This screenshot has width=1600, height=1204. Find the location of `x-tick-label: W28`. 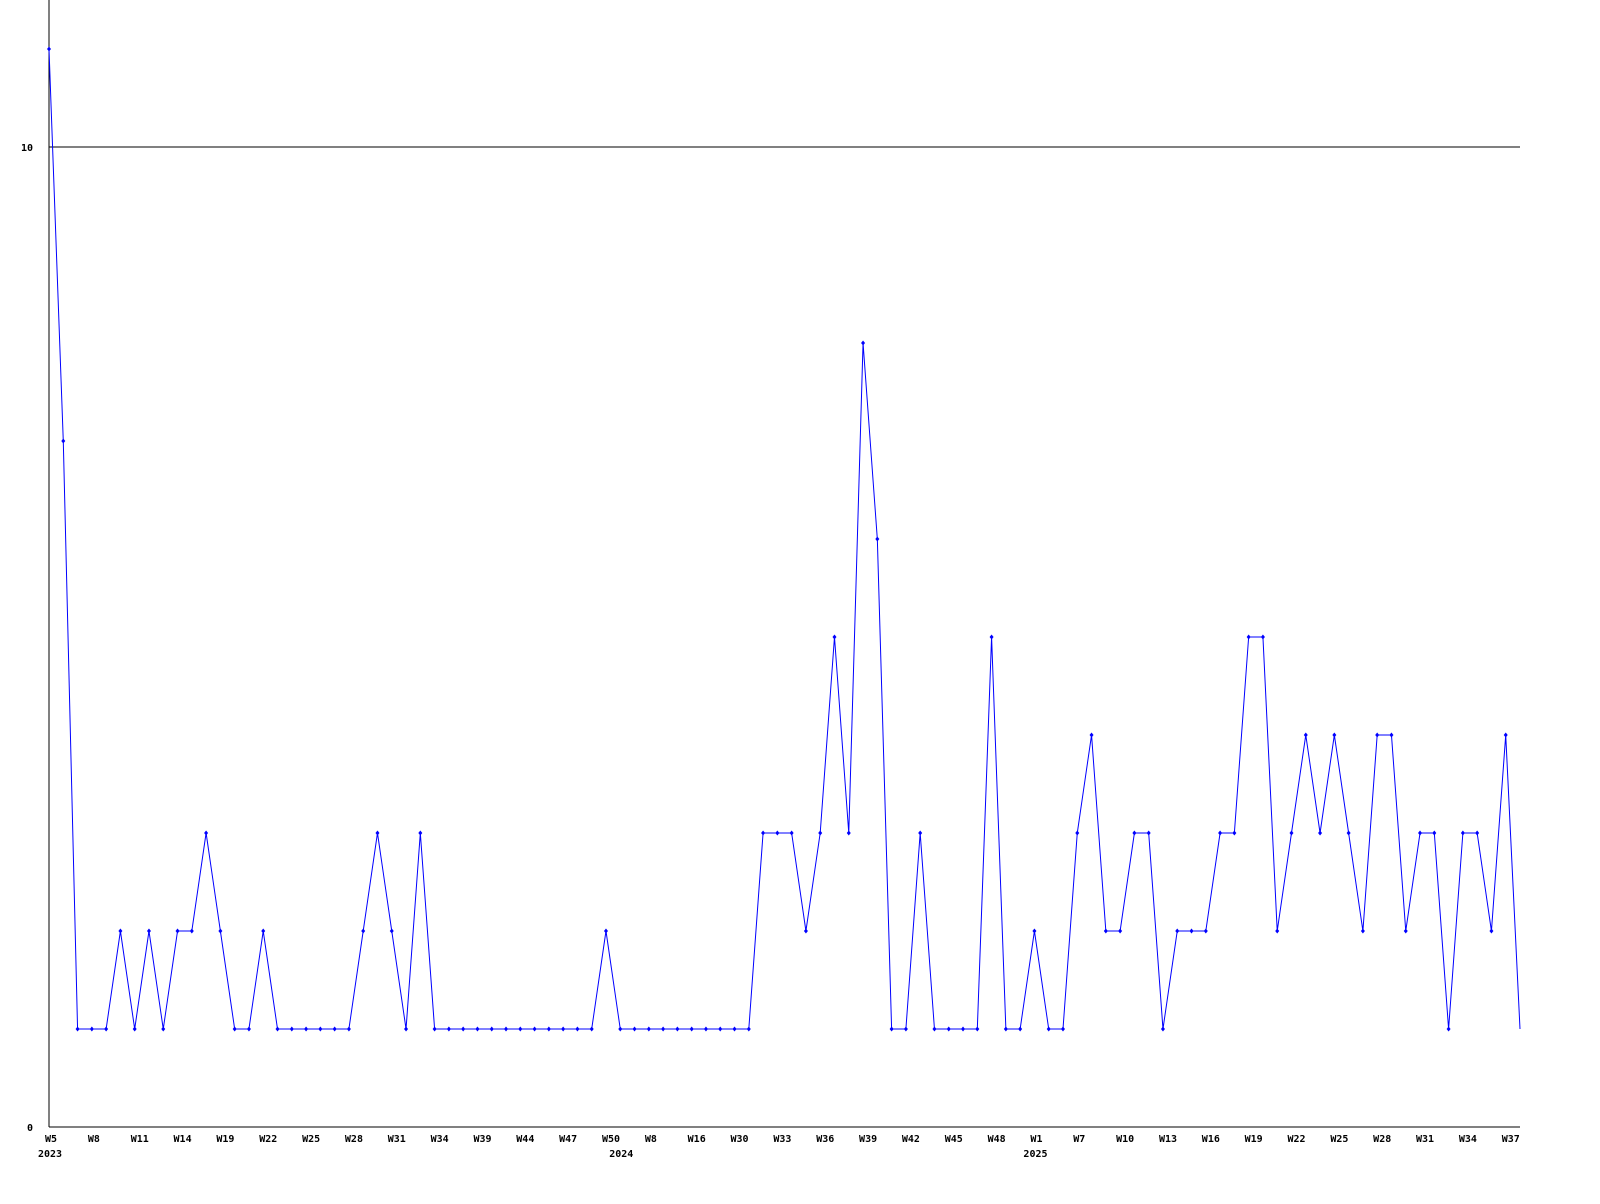

x-tick-label: W28 is located at coordinates (354, 1139).